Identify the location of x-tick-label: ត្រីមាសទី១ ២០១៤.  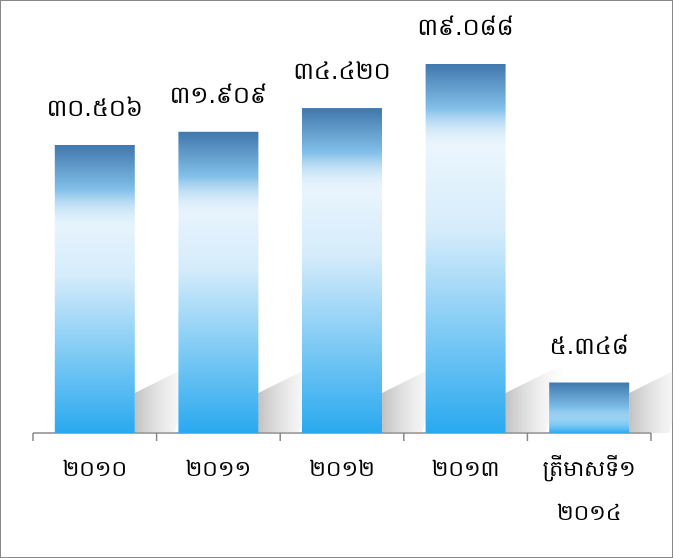
(589, 491).